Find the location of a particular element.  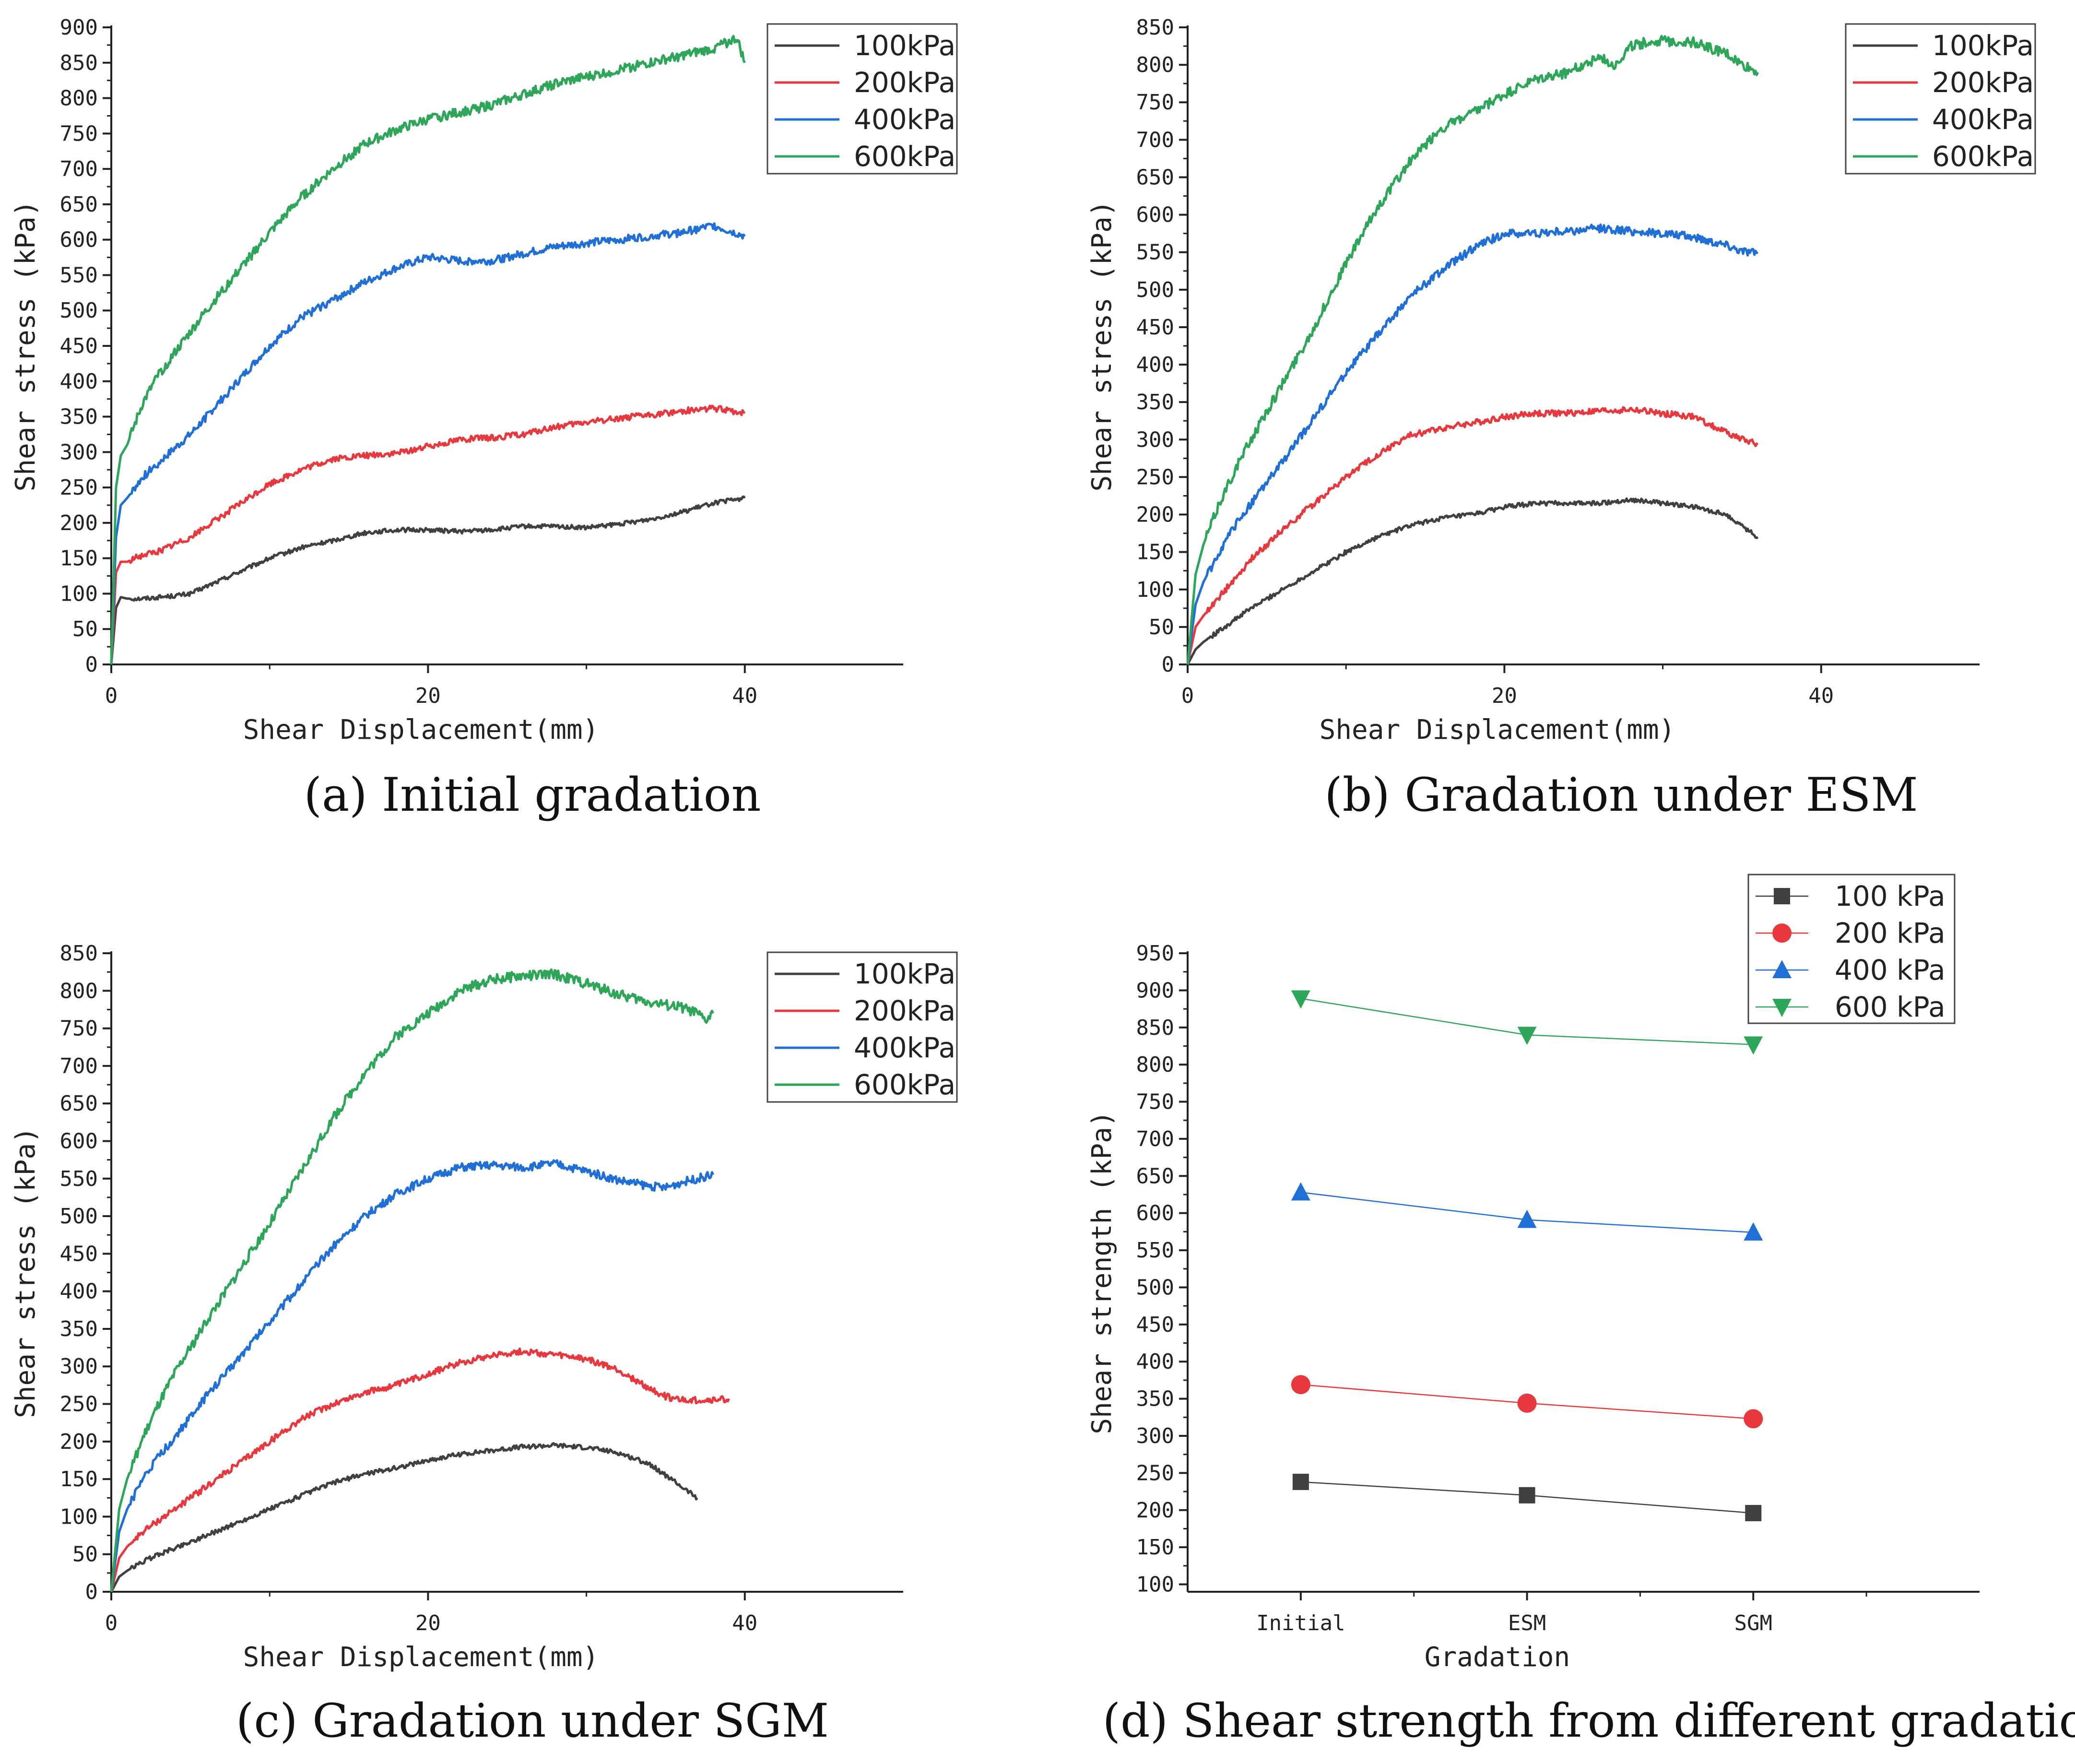

y-axis-title: Shear strength (kPa) is located at coordinates (1102, 1272).